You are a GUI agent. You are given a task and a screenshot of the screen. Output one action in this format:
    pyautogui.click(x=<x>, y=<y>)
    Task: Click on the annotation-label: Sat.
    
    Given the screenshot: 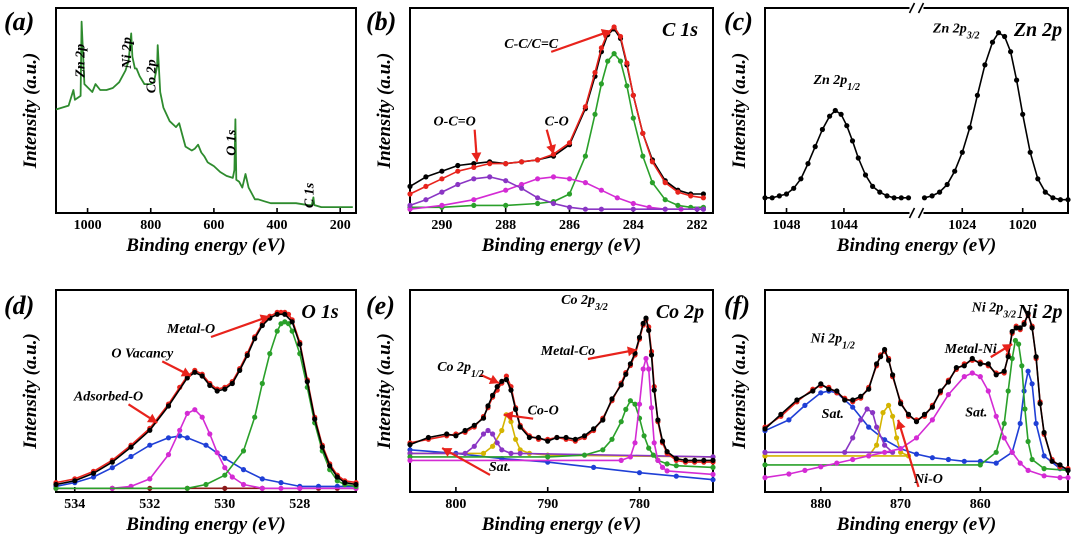 What is the action you would take?
    pyautogui.click(x=500, y=467)
    